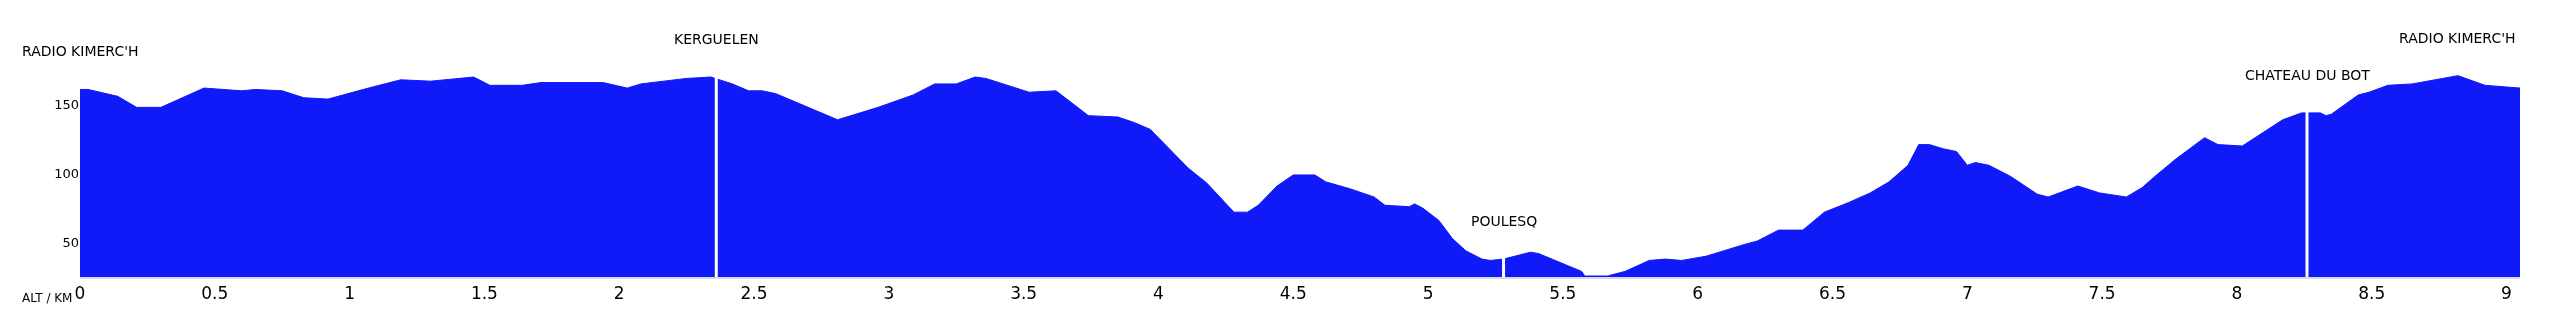 This screenshot has width=2560, height=322. Describe the element at coordinates (1504, 221) in the screenshot. I see `annotation: POULESQ` at that location.